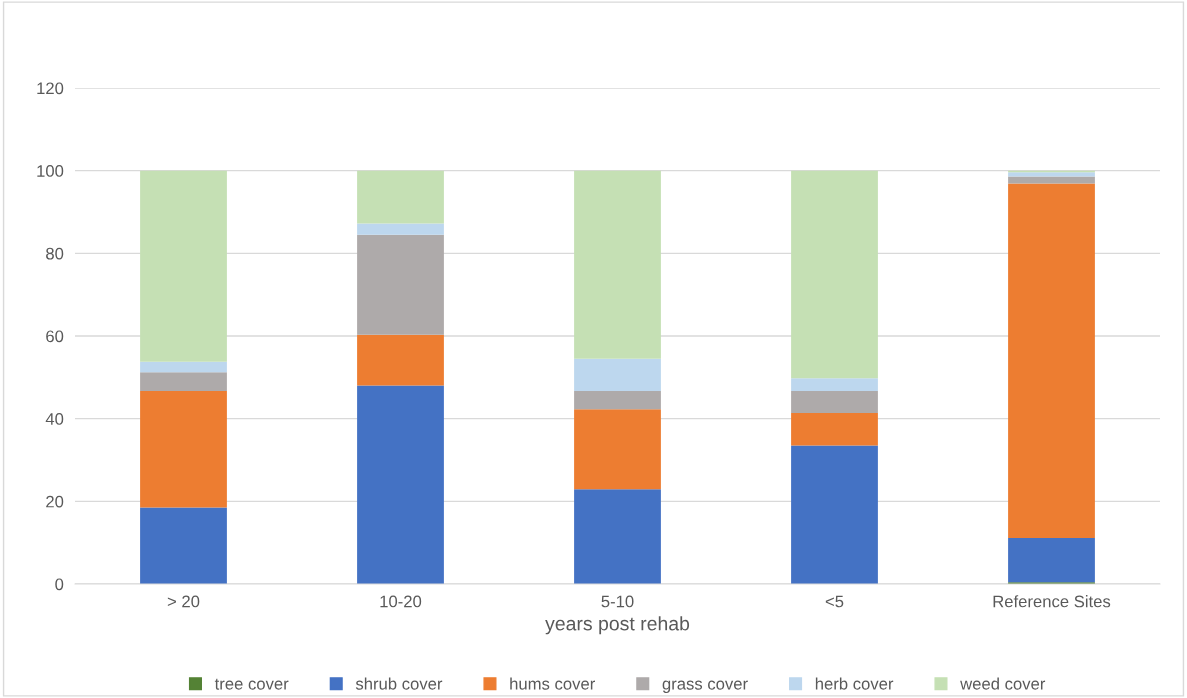 The image size is (1187, 698). I want to click on y-tick-label: 0, so click(59, 584).